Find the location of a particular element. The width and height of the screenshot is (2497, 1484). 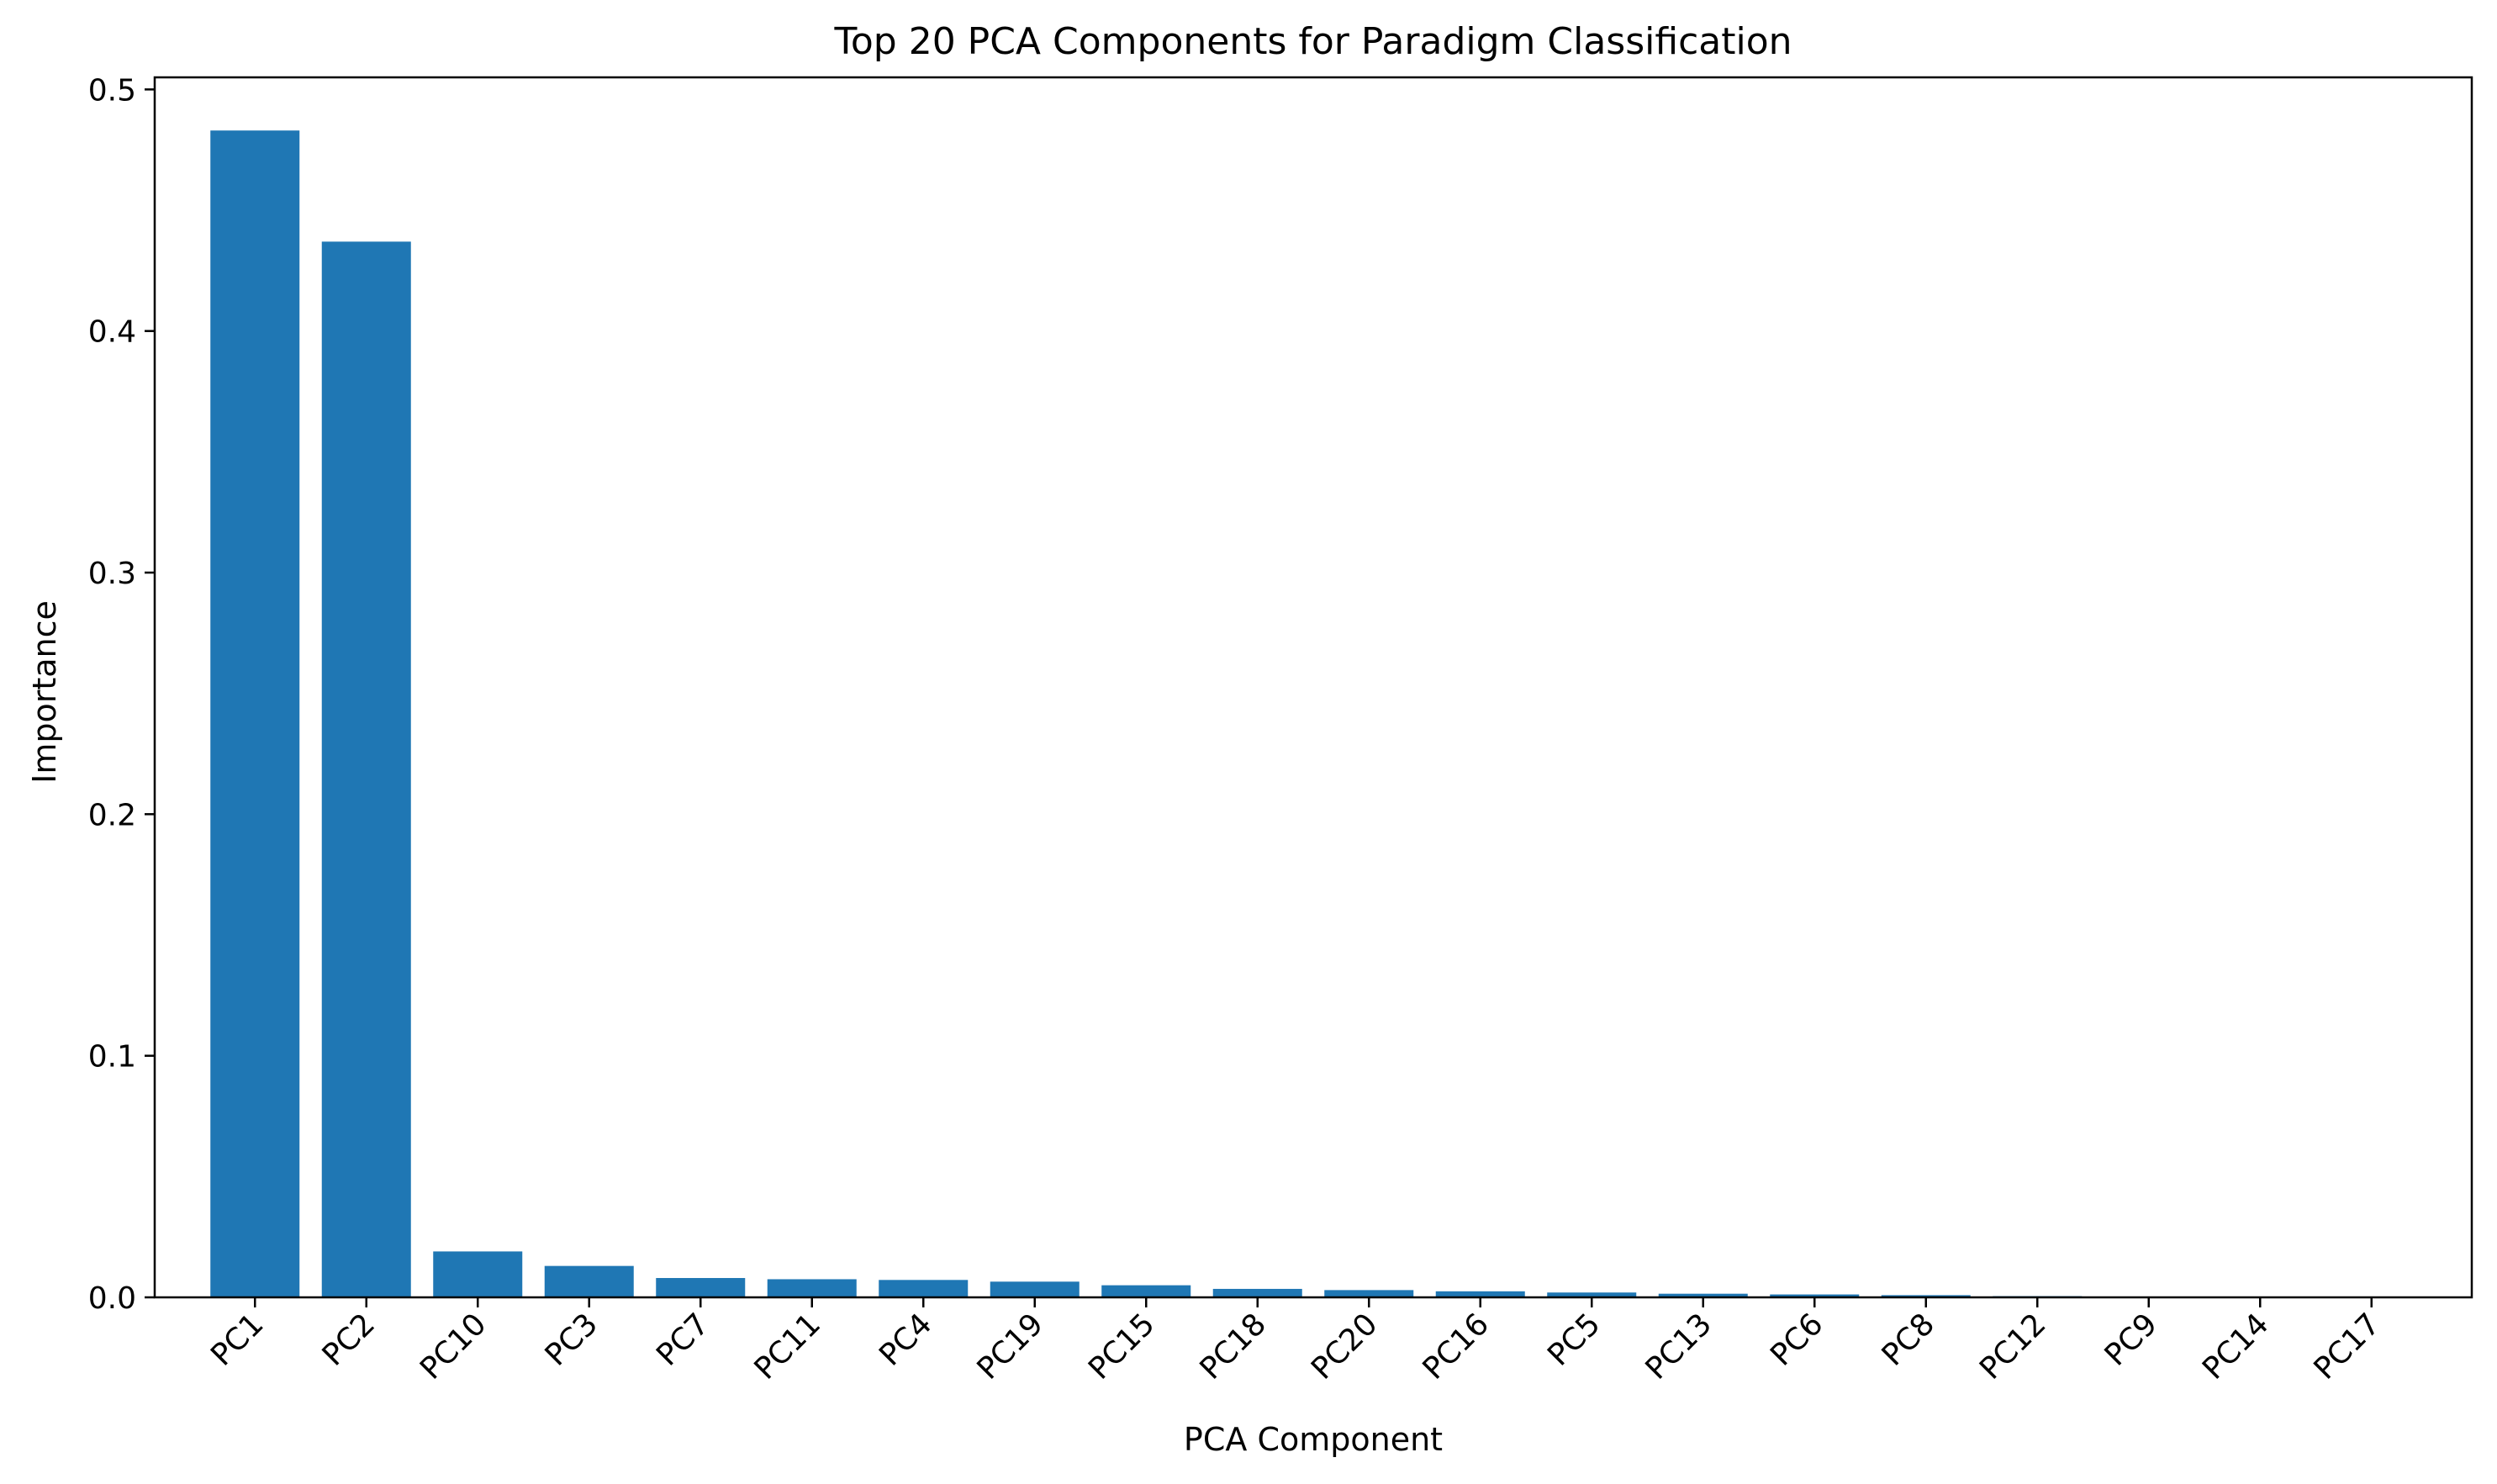

y-tick-label: 0.5 is located at coordinates (112, 90).